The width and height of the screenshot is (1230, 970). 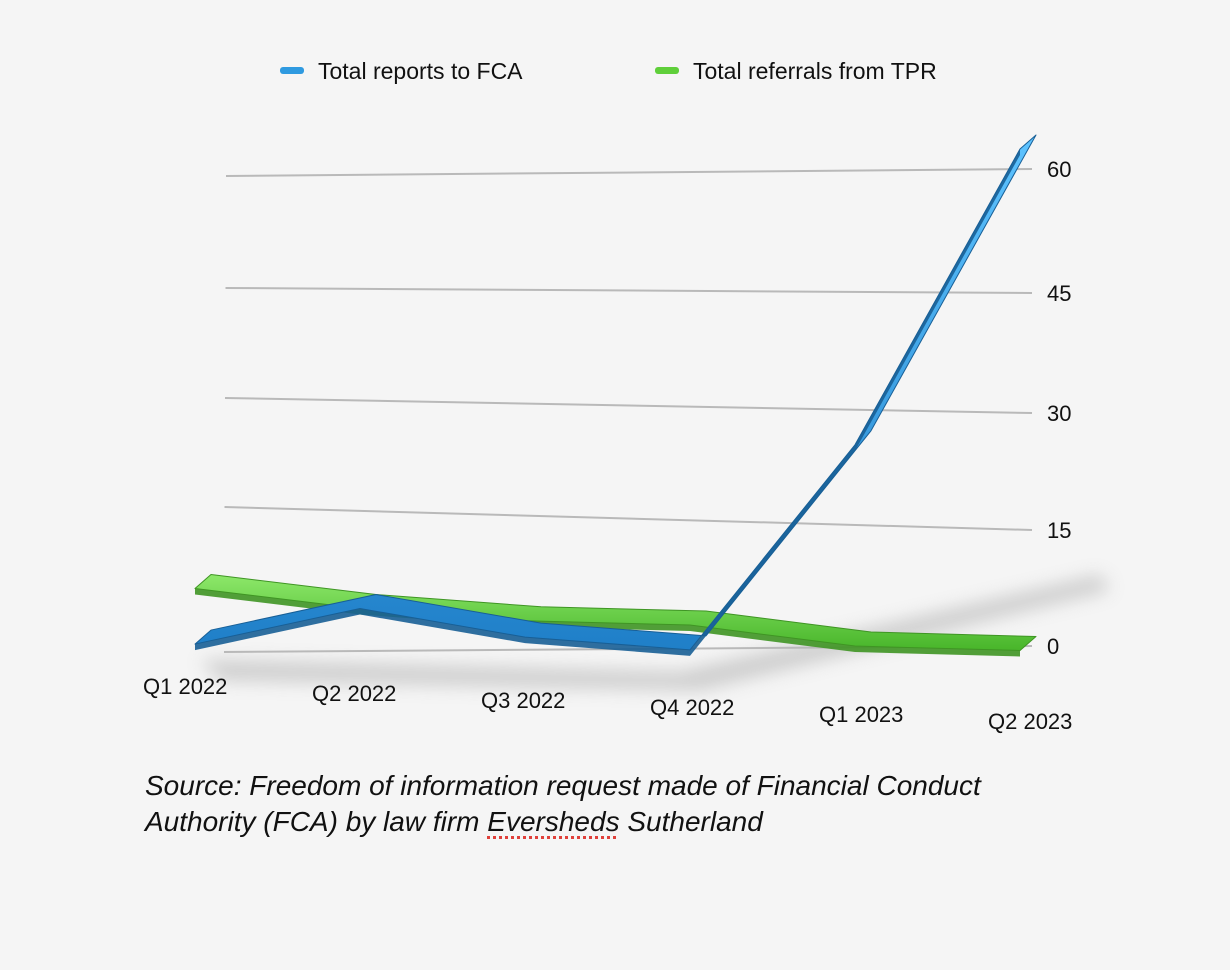 What do you see at coordinates (607, 622) in the screenshot?
I see `ribbon-edge` at bounding box center [607, 622].